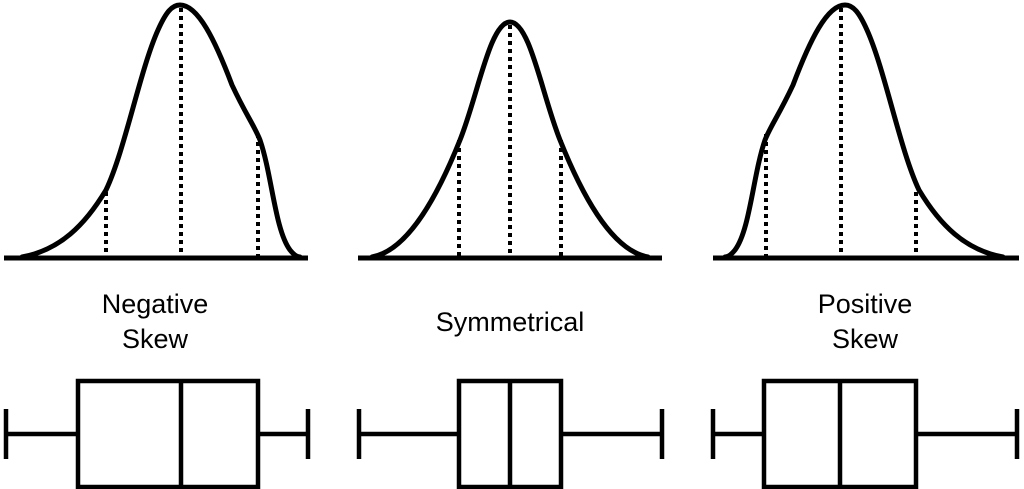  Describe the element at coordinates (510, 139) in the screenshot. I see `symmetrical-curve` at that location.